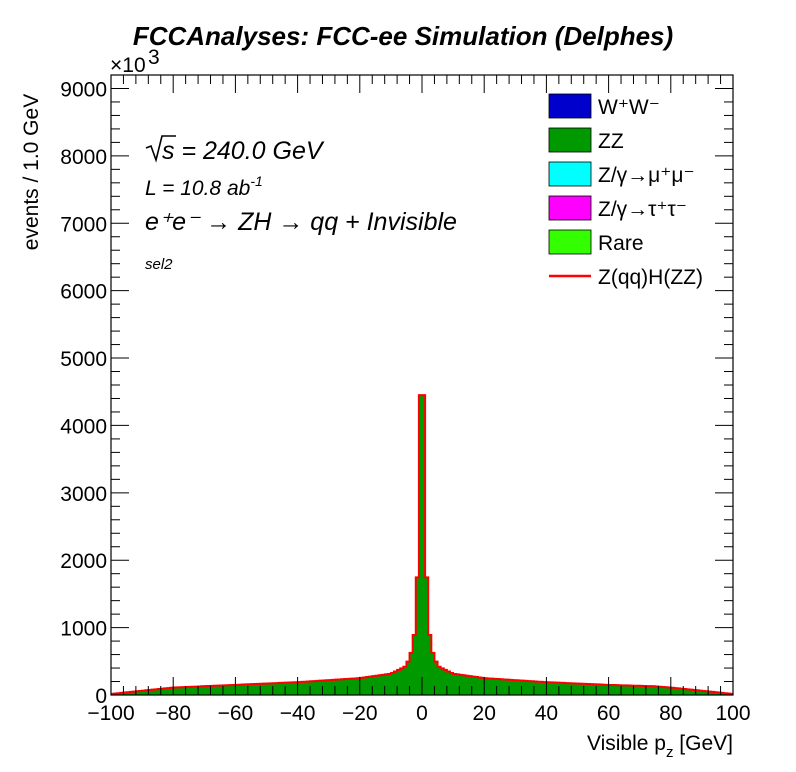 The height and width of the screenshot is (772, 796). What do you see at coordinates (298, 713) in the screenshot?
I see `x-tick-label: −40` at bounding box center [298, 713].